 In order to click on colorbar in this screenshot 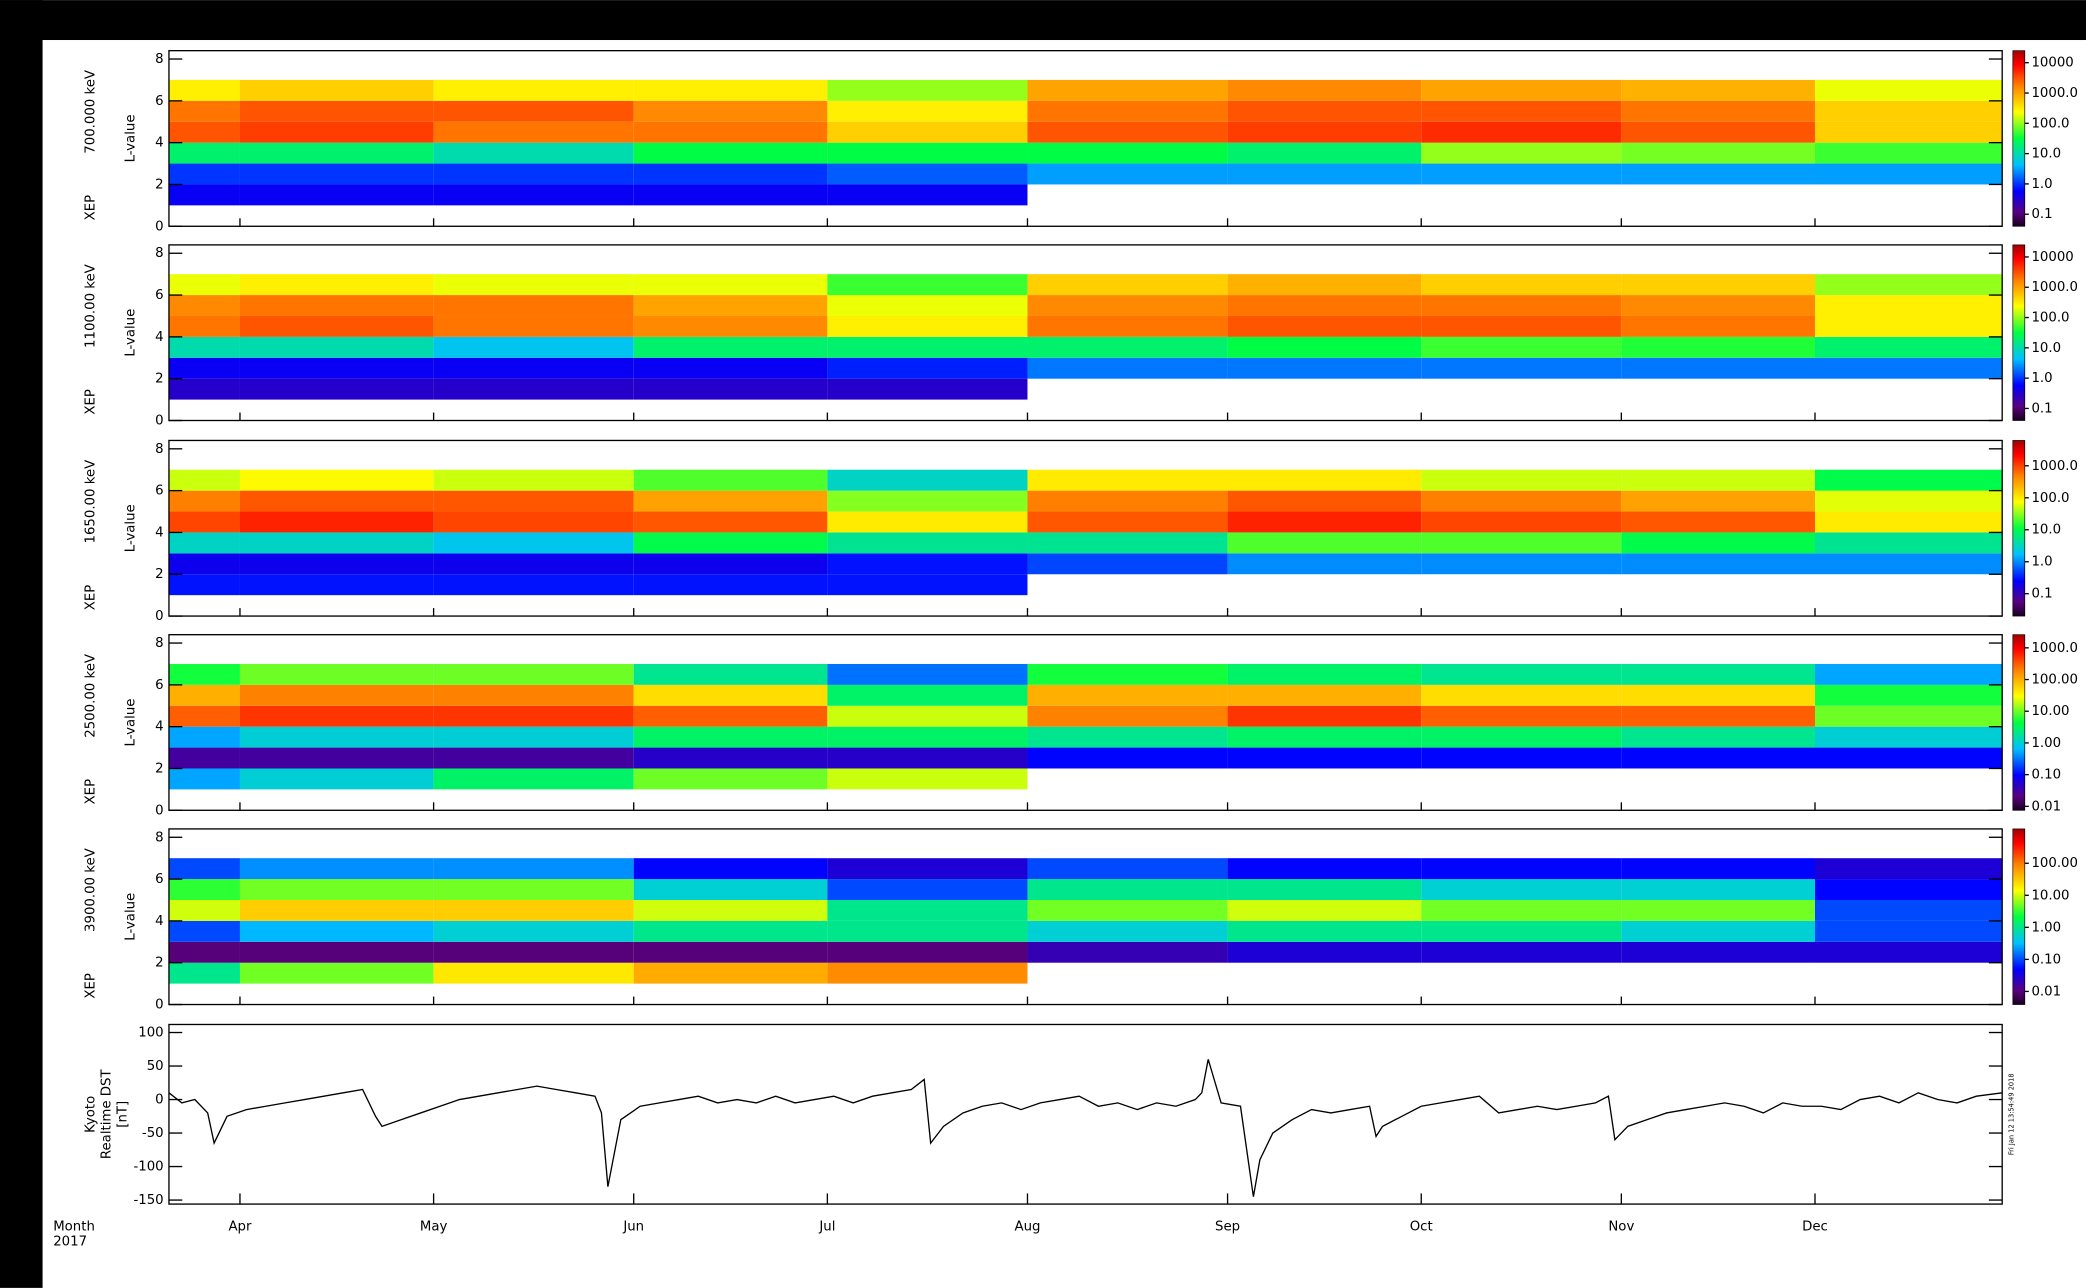, I will do `click(2019, 138)`.